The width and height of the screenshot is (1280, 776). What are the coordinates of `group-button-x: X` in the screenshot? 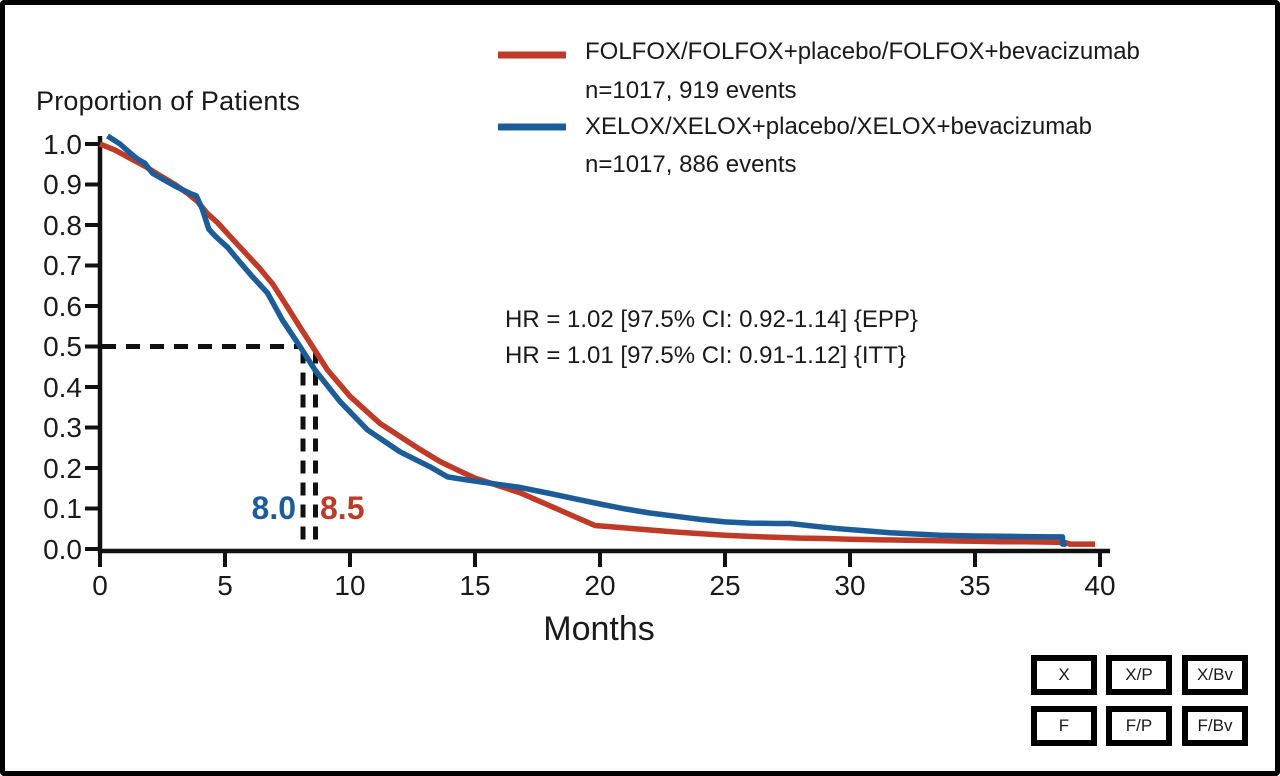 It's located at (1064, 675).